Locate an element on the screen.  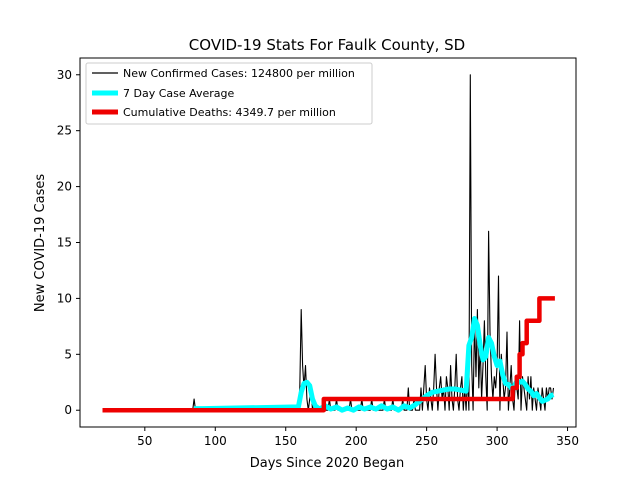
x-tick-label: 300 is located at coordinates (497, 441).